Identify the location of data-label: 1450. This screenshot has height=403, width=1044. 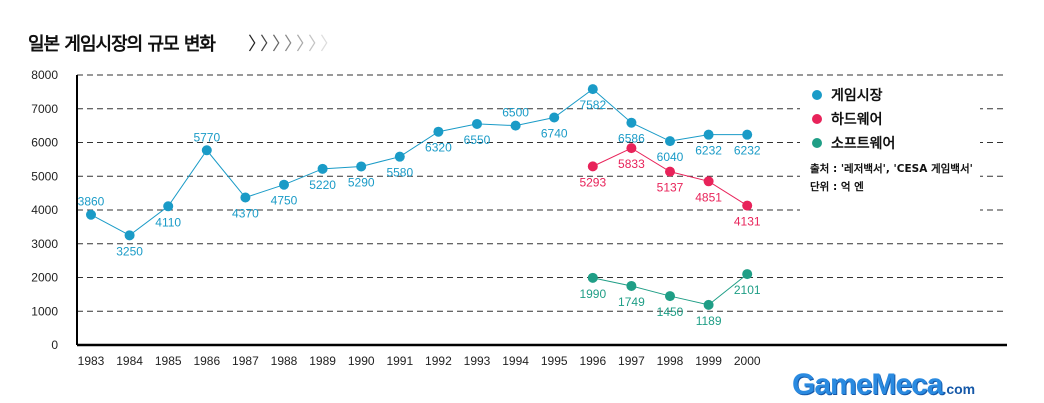
(670, 312).